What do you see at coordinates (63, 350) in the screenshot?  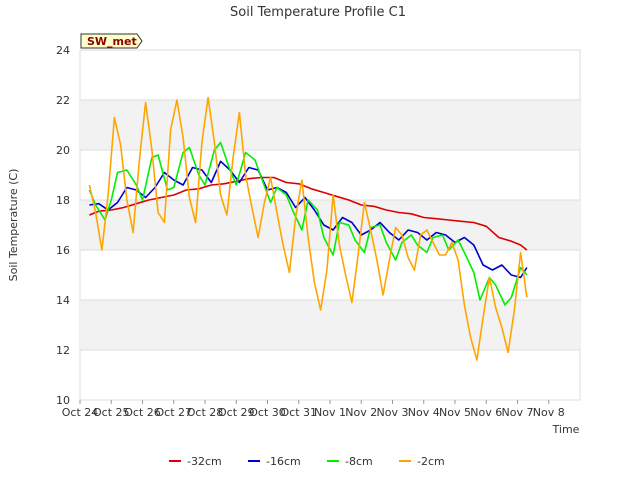 I see `y-tick-label: 12` at bounding box center [63, 350].